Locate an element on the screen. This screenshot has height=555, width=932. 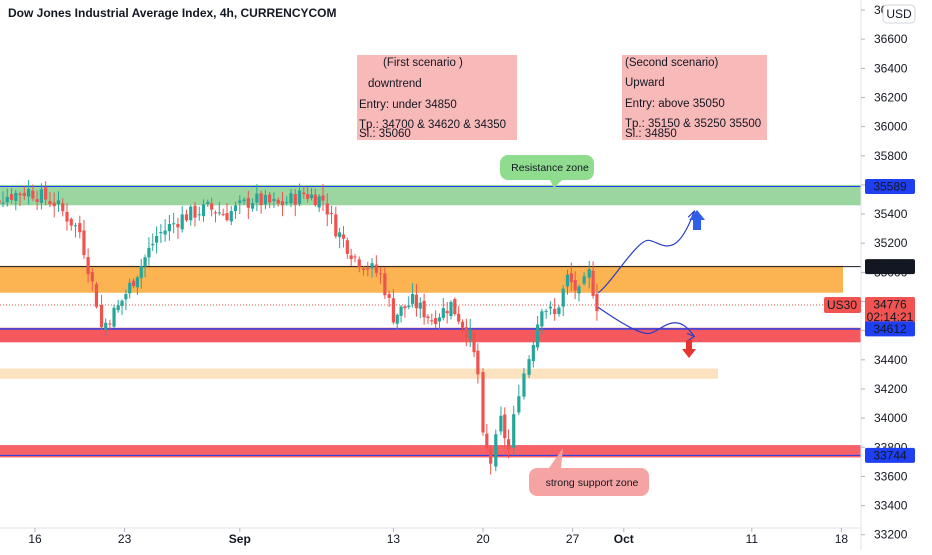
zone-faint is located at coordinates (359, 373).